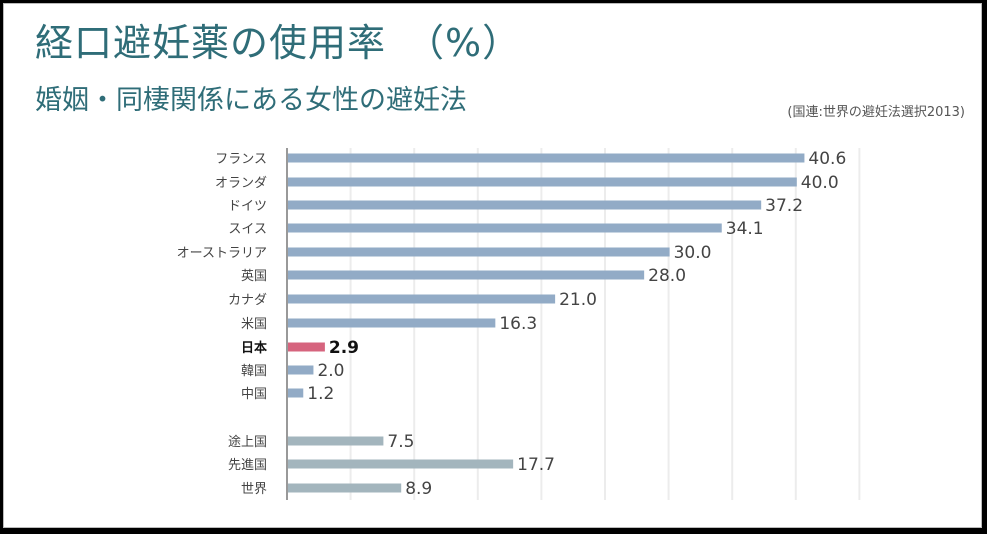 This screenshot has height=534, width=987. Describe the element at coordinates (876, 112) in the screenshot. I see `source-note: (国連:世界の避妊法選択2013)` at that location.